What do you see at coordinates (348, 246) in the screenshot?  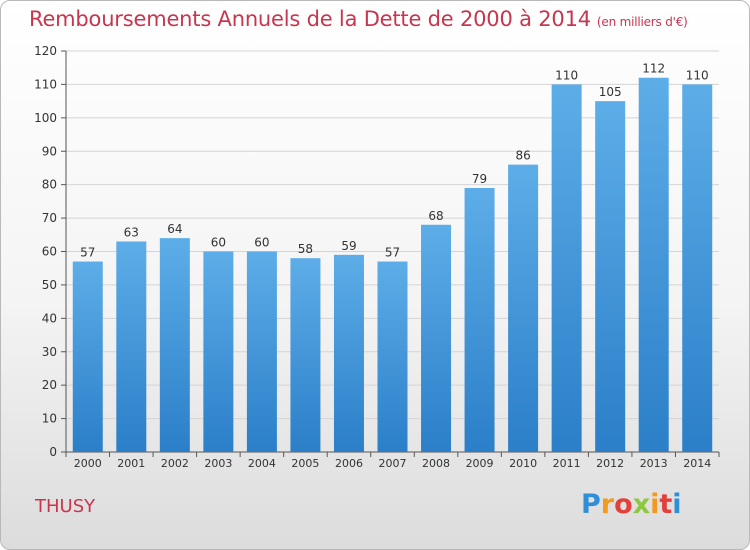 I see `bar-value-label: 59` at bounding box center [348, 246].